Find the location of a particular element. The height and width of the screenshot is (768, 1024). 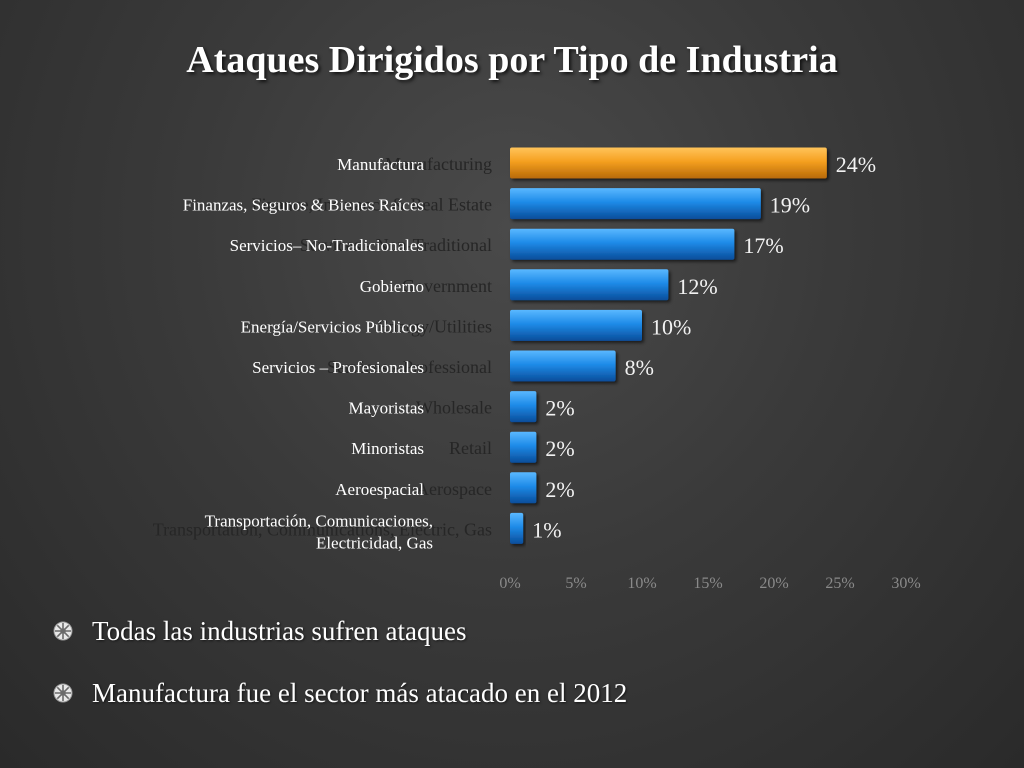

value-label: 10% is located at coordinates (671, 326).